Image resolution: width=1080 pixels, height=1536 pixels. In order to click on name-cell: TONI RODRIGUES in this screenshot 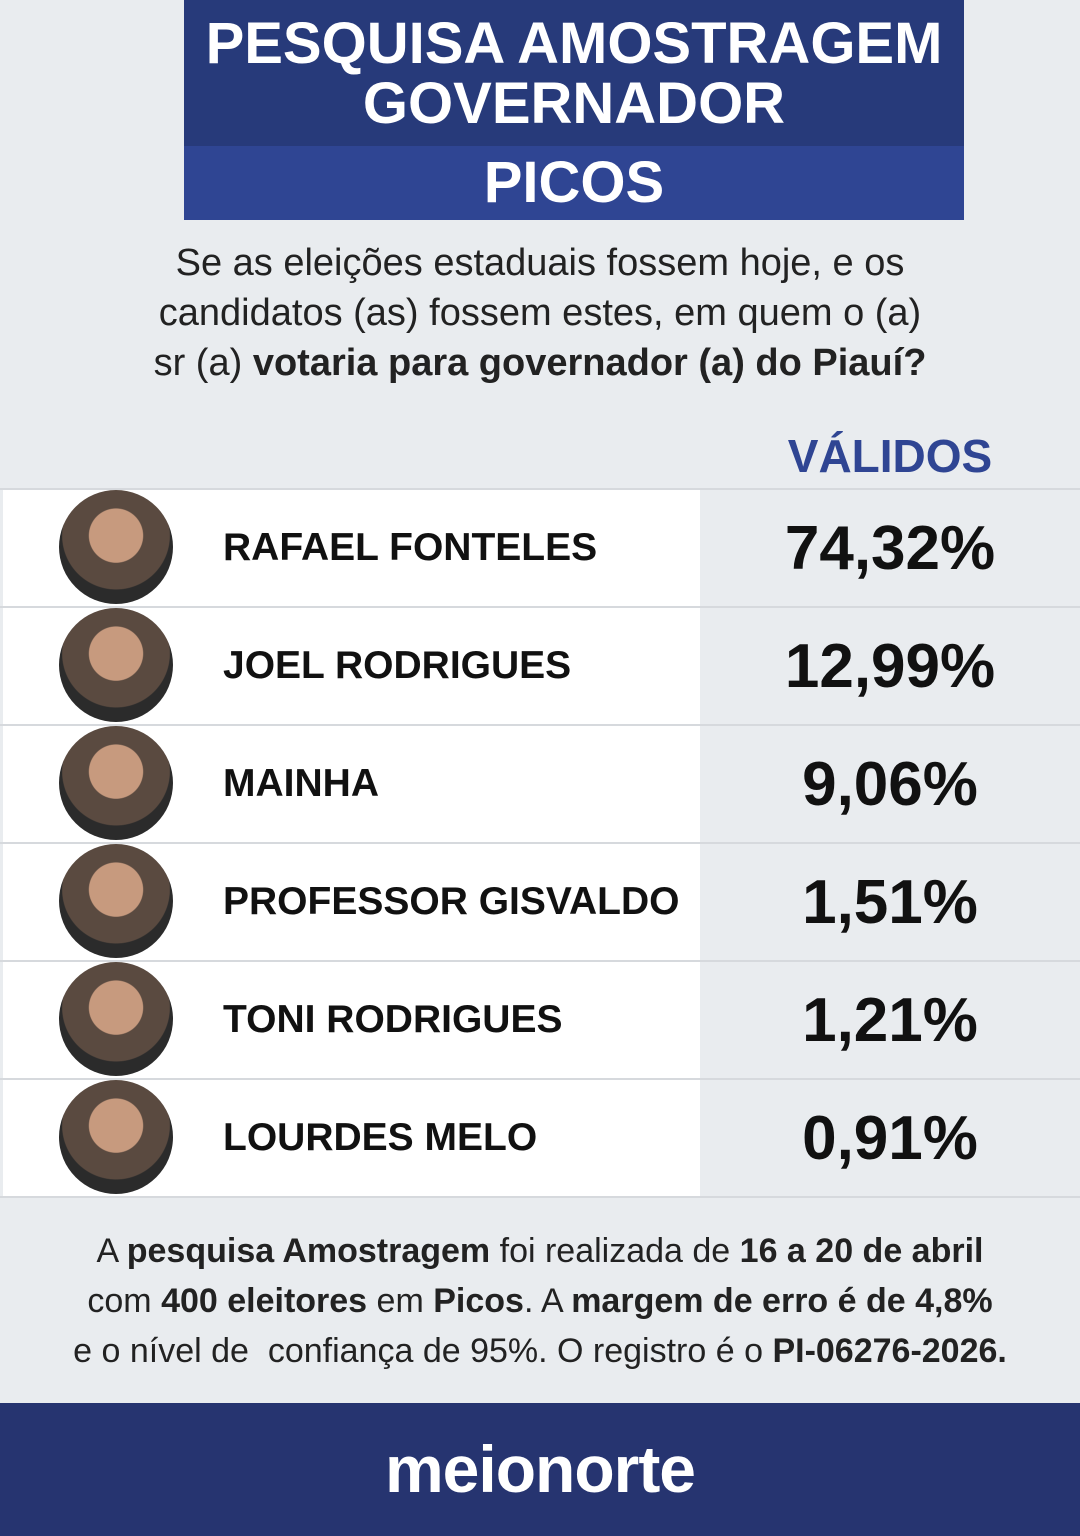, I will do `click(351, 1020)`.